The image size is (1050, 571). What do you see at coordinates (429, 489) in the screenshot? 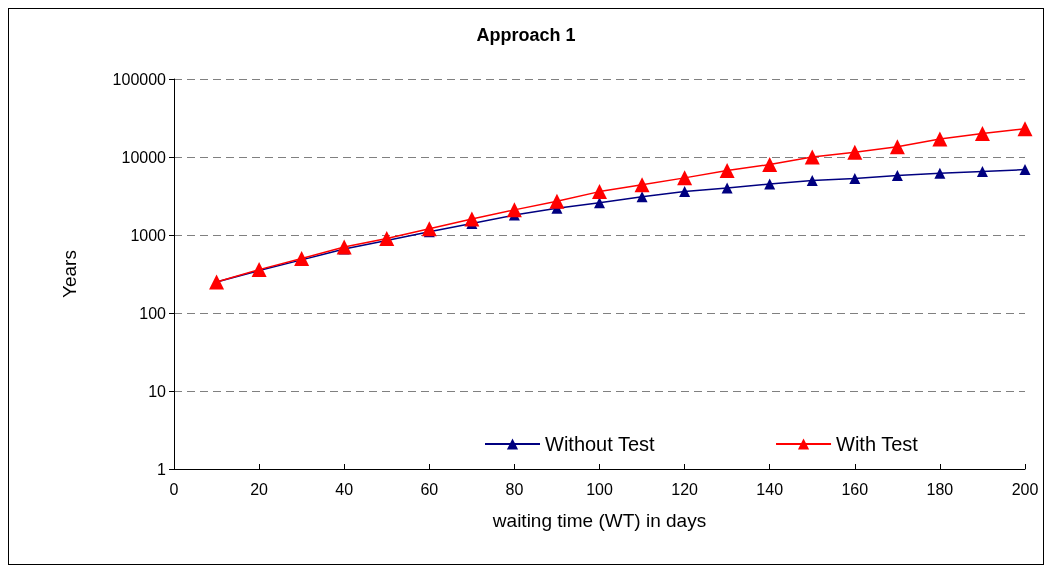
I see `x-tick-label: 60` at bounding box center [429, 489].